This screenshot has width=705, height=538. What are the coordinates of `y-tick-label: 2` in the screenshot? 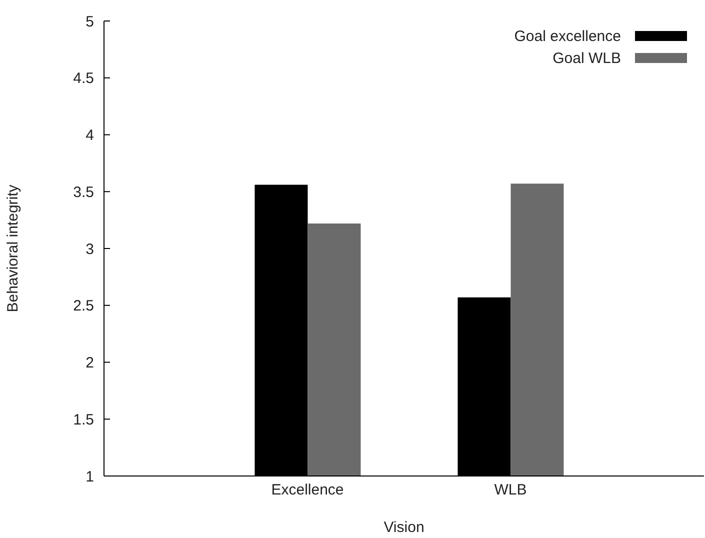 It's located at (90, 363).